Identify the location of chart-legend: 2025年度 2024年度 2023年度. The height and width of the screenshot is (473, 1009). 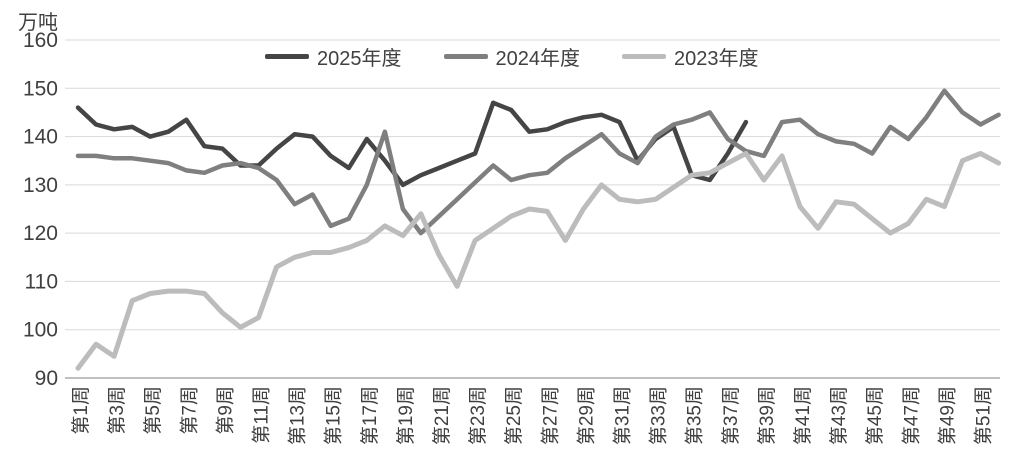
(512, 56).